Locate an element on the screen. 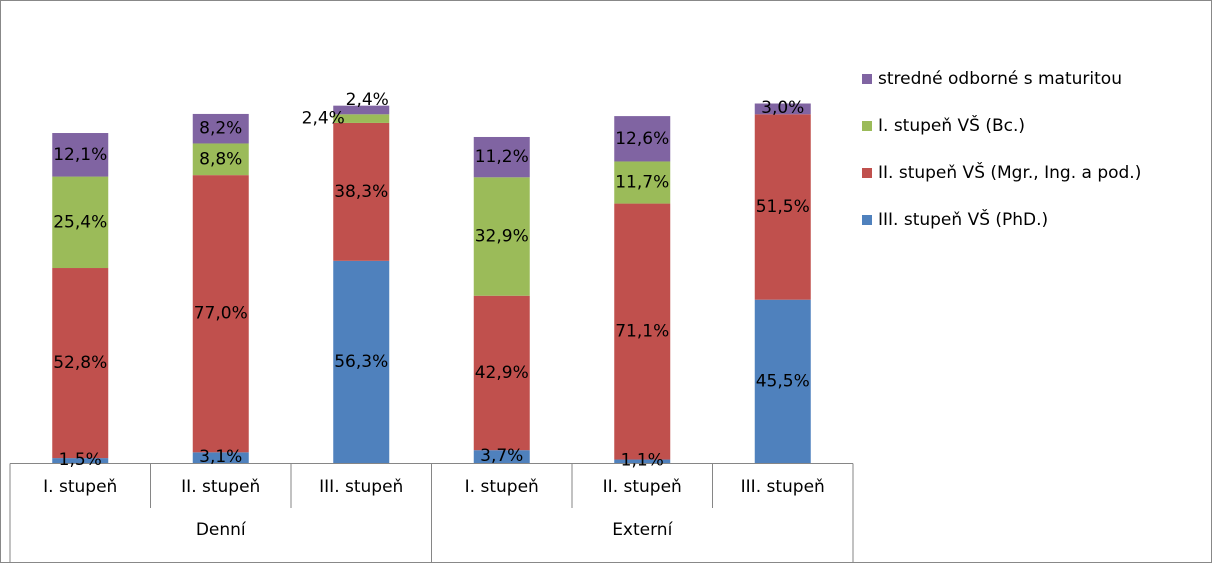 This screenshot has width=1212, height=563. data-label-iii-stupen-vs-phd-3: 56,3% is located at coordinates (361, 362).